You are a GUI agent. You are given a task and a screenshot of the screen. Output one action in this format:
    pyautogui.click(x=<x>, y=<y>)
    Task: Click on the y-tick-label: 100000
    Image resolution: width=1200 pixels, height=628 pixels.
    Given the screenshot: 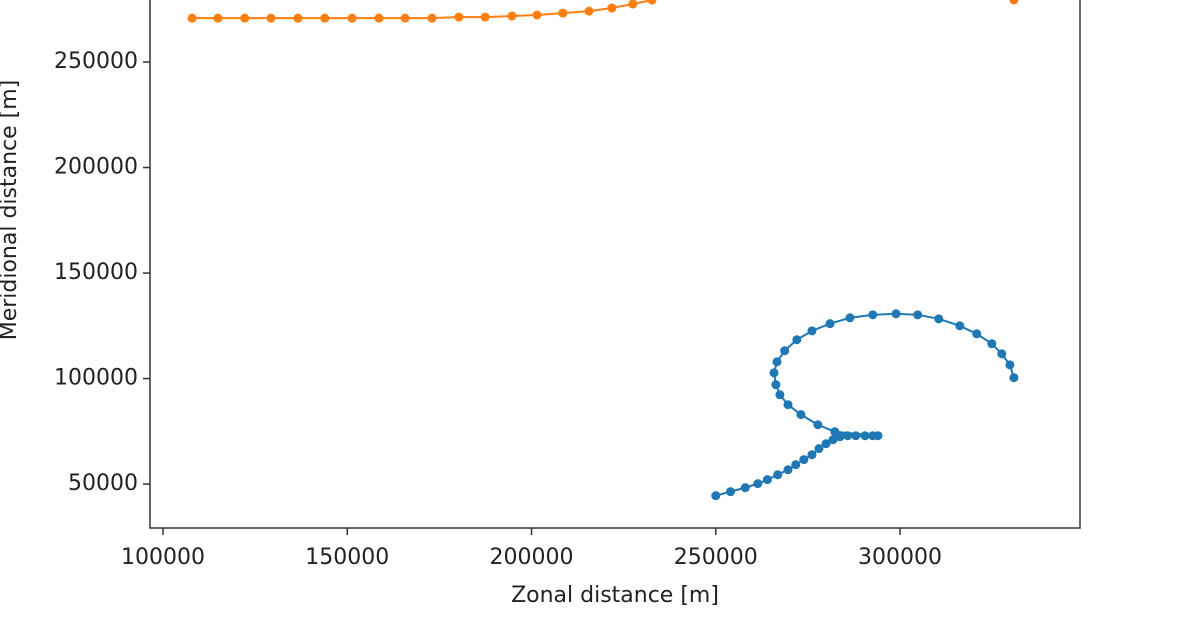 What is the action you would take?
    pyautogui.click(x=96, y=378)
    